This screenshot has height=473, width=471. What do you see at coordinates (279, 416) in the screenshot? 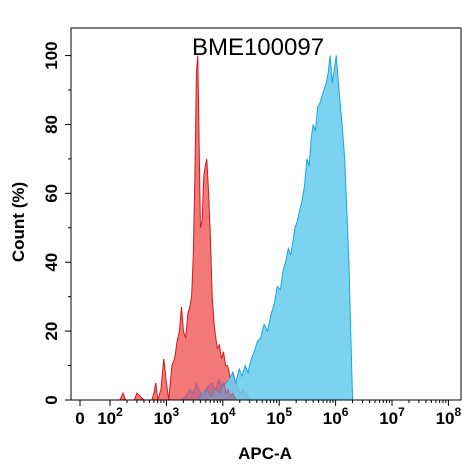
I see `x-tick-label: 10⁵` at bounding box center [279, 416].